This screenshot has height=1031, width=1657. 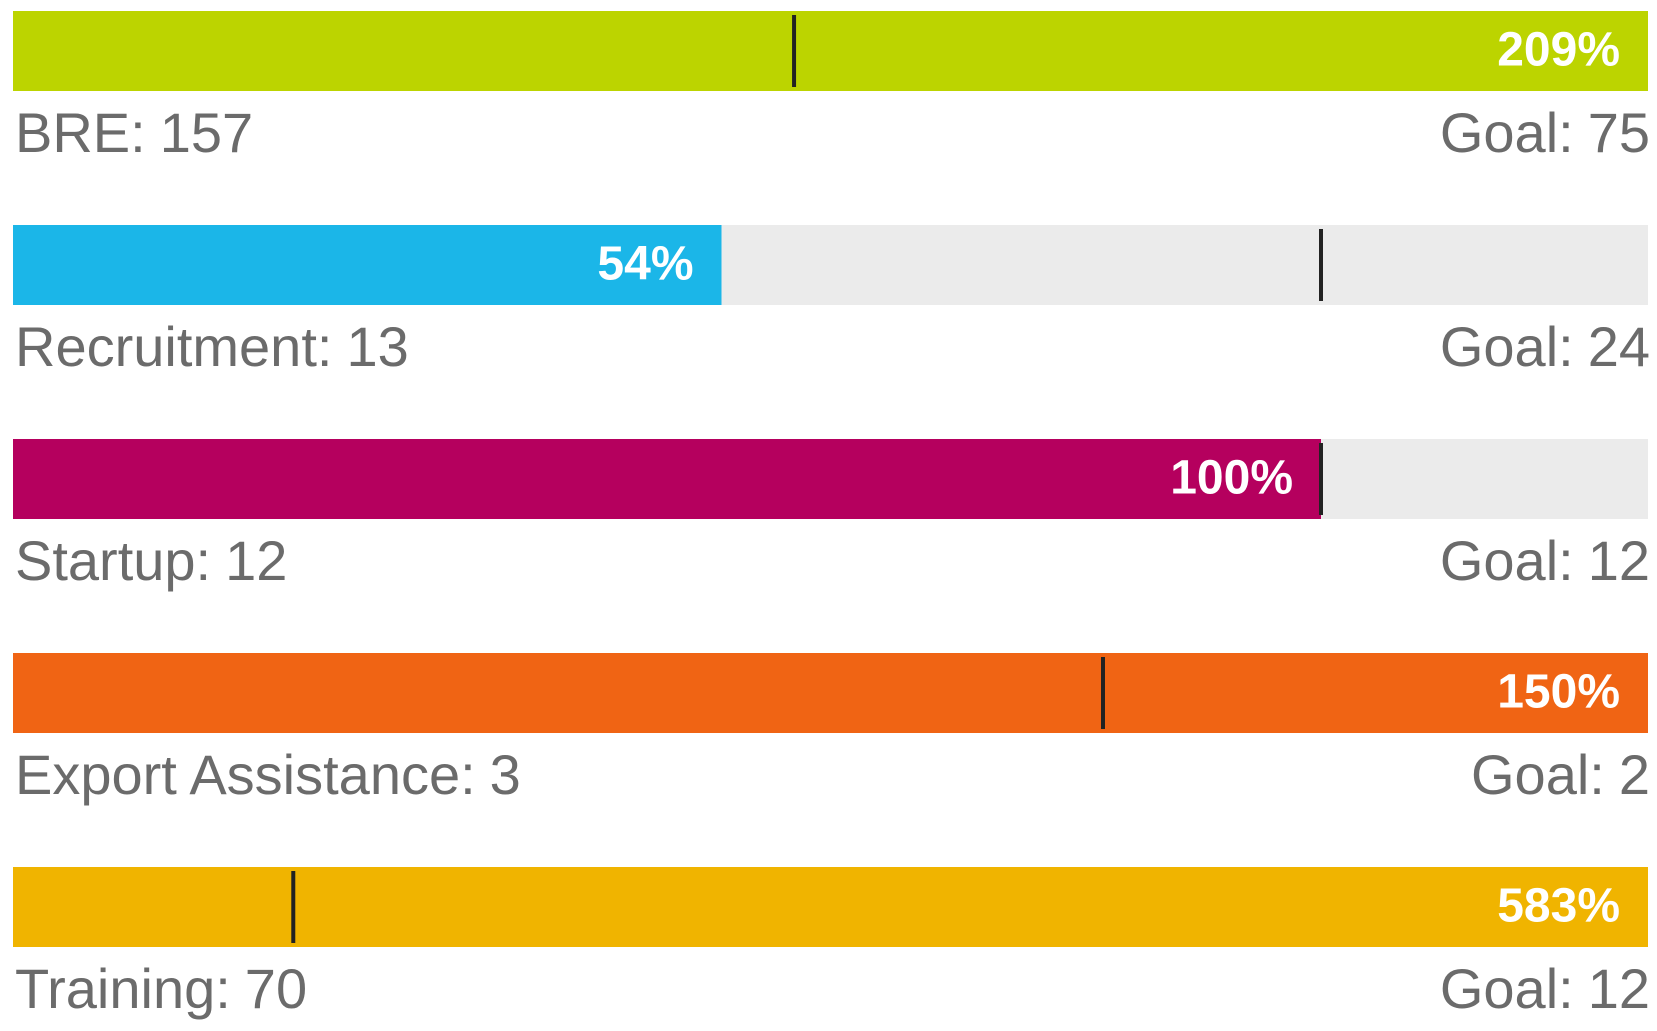 I want to click on actual-label: Export Assistance: 3, so click(x=268, y=774).